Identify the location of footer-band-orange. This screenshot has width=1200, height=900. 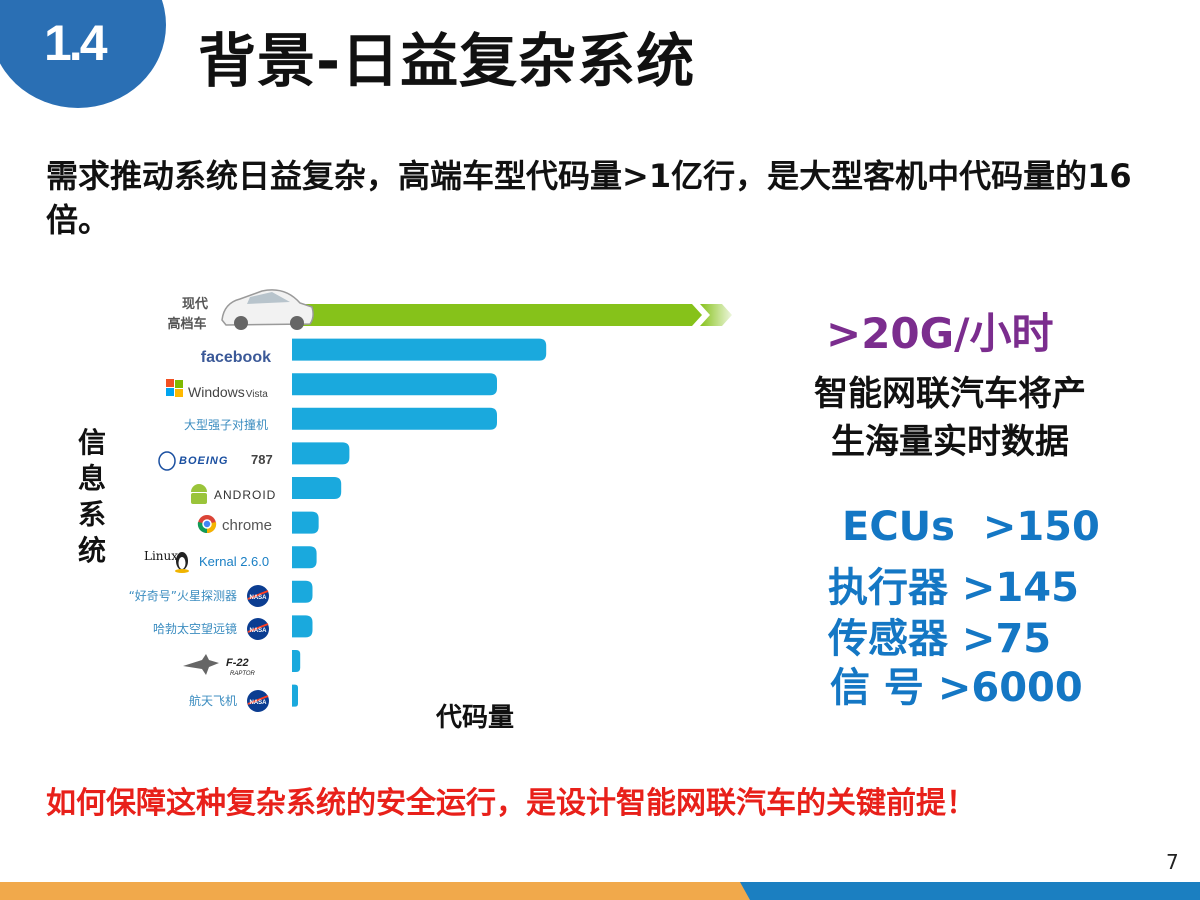
(375, 891).